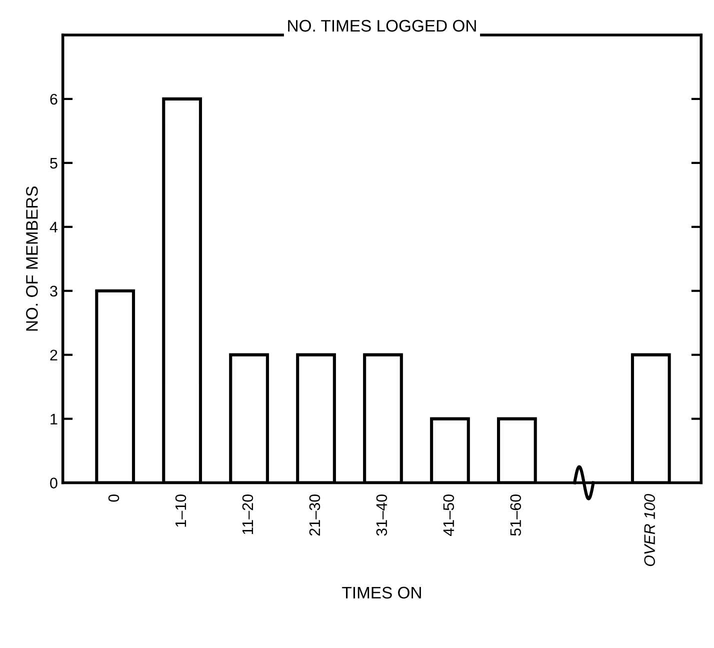  What do you see at coordinates (54, 163) in the screenshot?
I see `y-tick-label: 5` at bounding box center [54, 163].